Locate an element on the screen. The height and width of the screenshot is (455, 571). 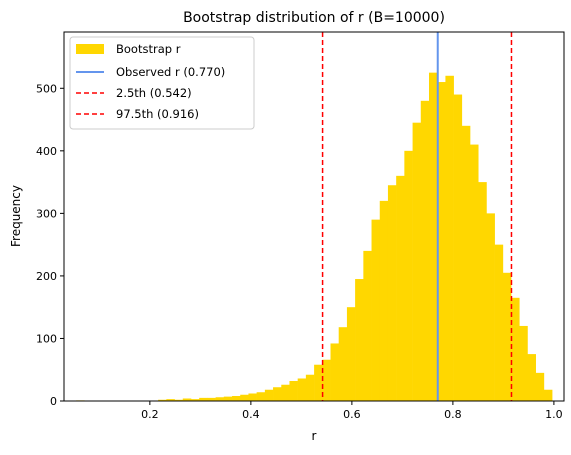
y-tick-label: 300 is located at coordinates (46, 213).